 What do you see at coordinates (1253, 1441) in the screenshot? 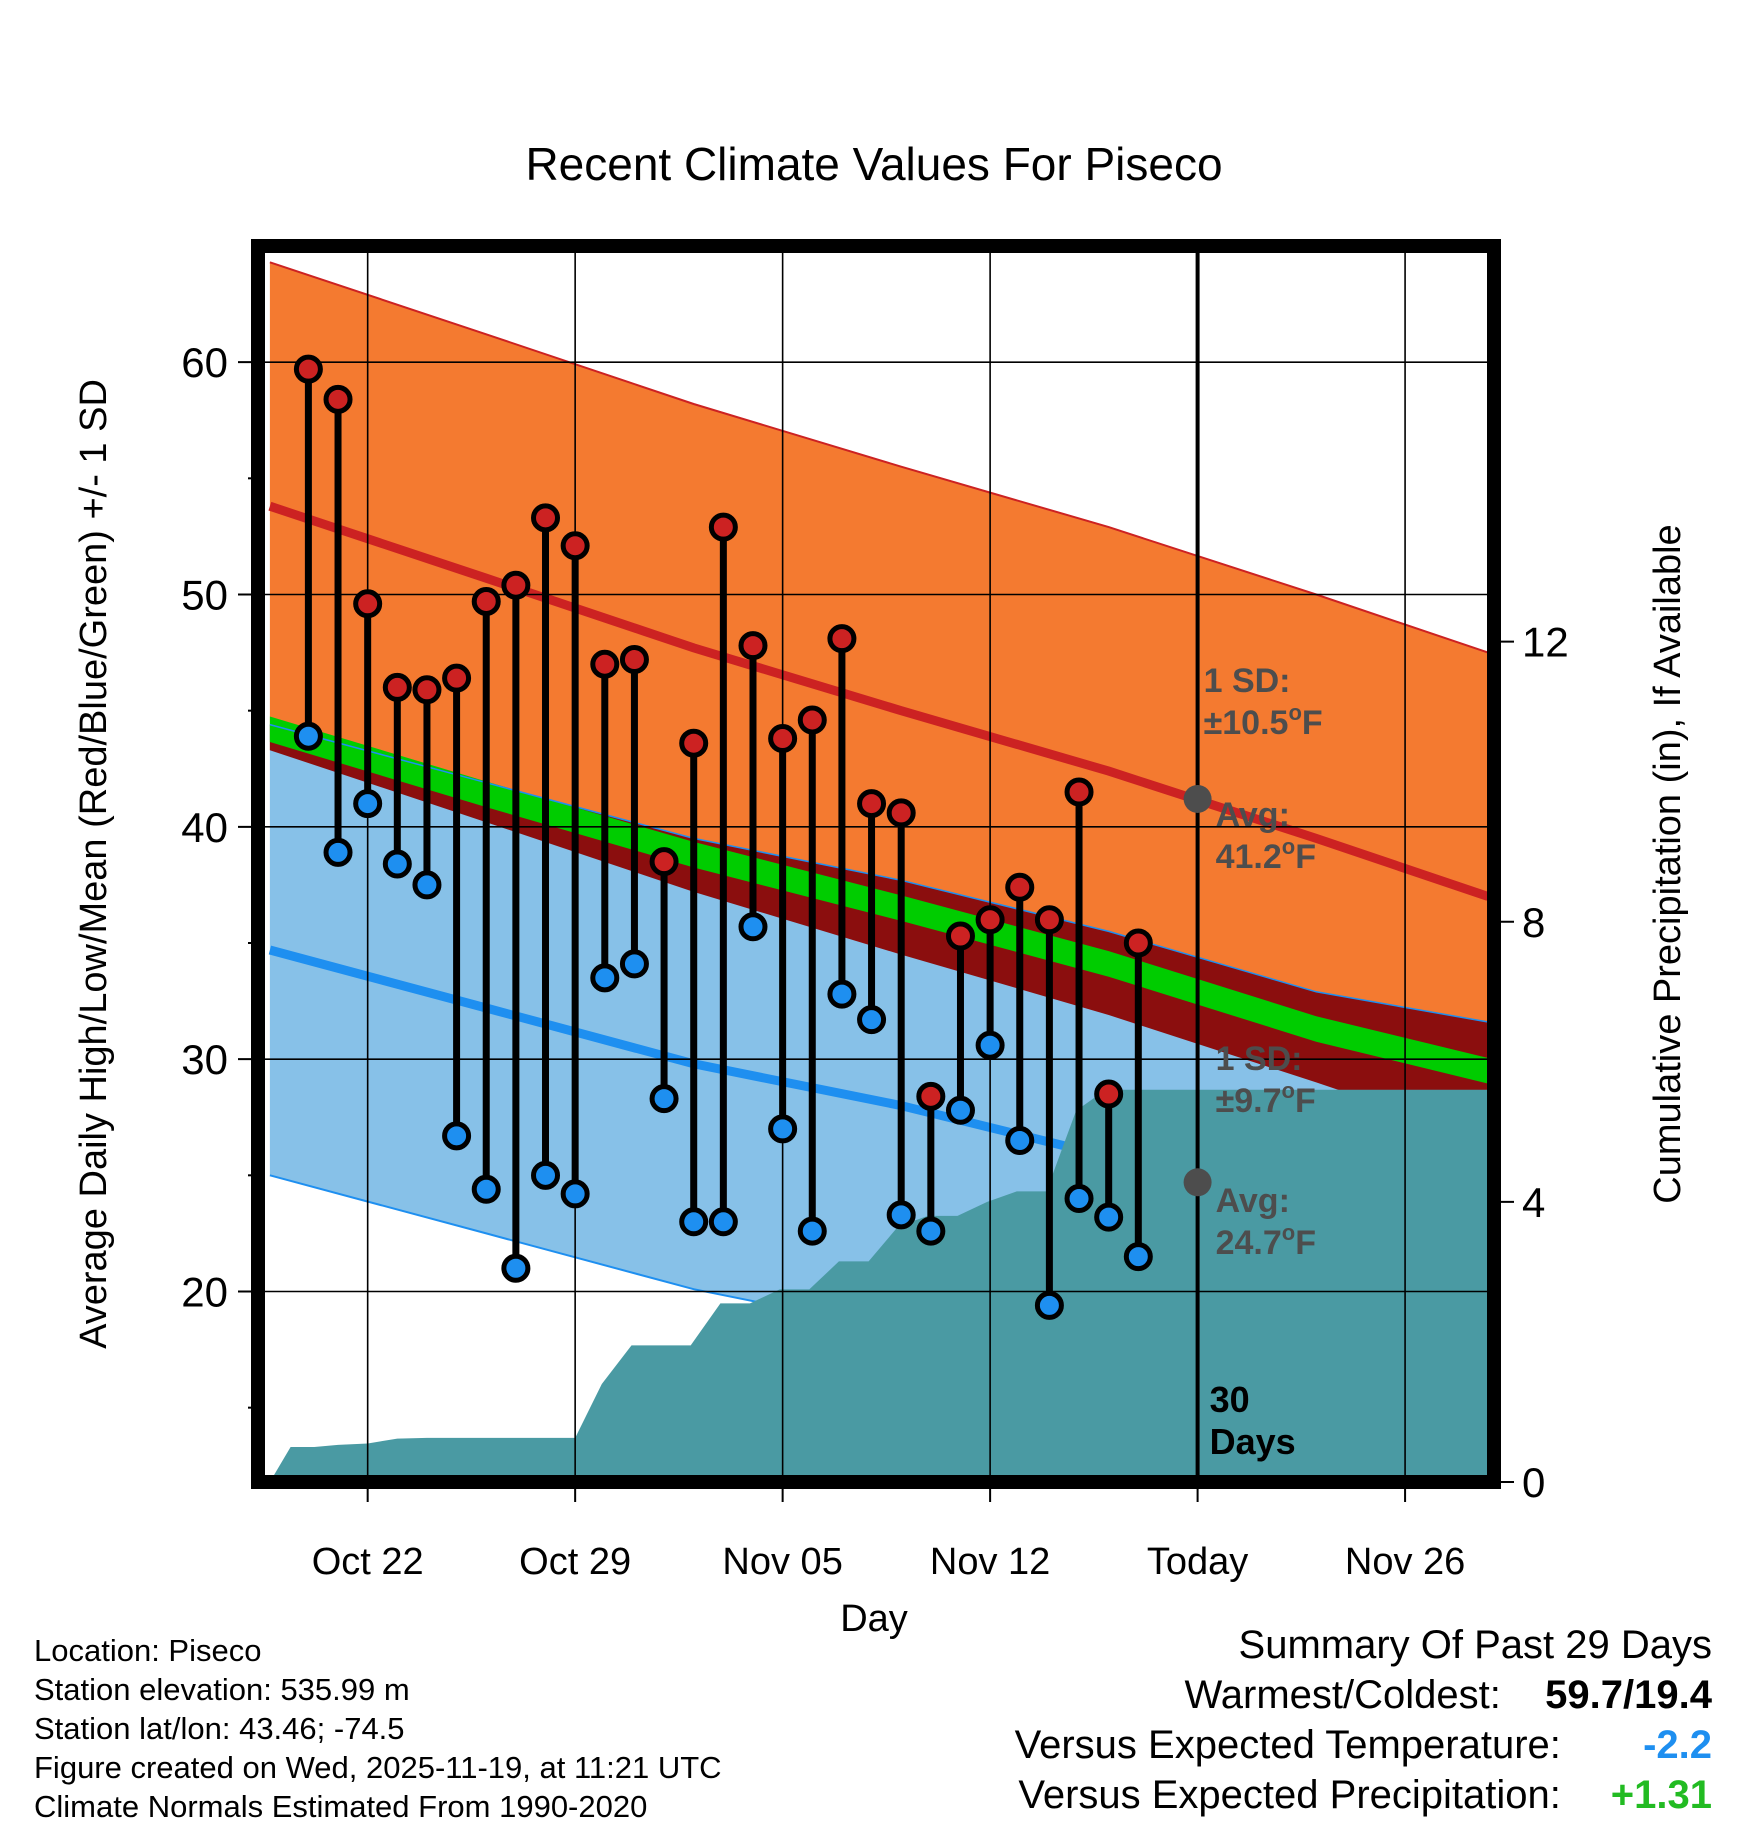
I see `today-days-label-line2: Days` at bounding box center [1253, 1441].